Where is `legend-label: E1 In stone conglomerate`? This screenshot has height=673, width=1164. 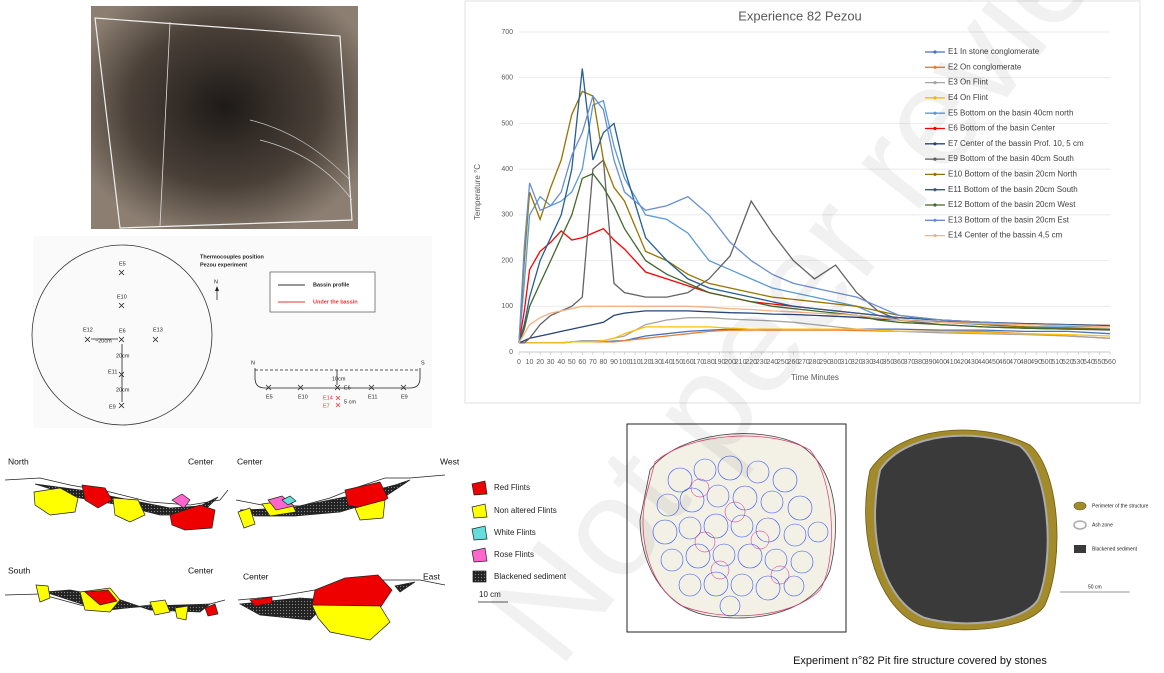
legend-label: E1 In stone conglomerate is located at coordinates (994, 51).